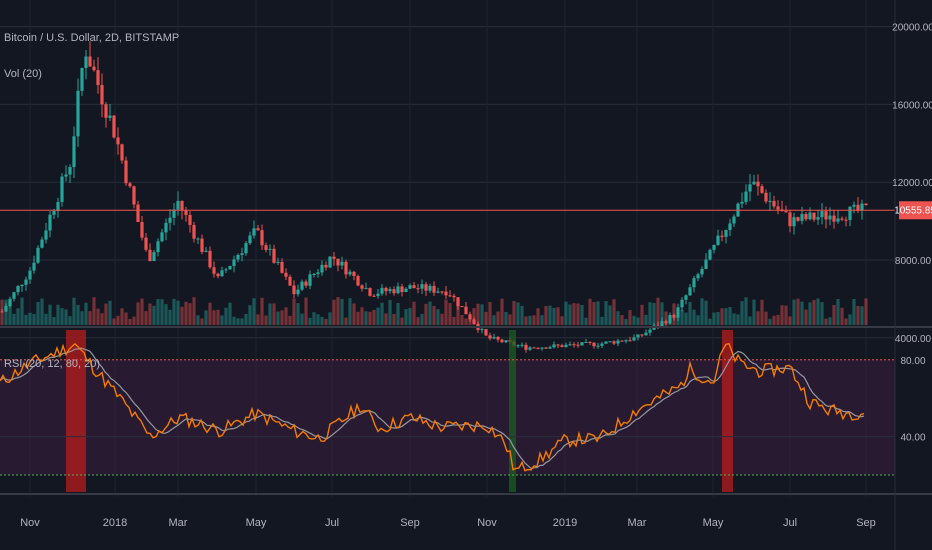  What do you see at coordinates (178, 523) in the screenshot?
I see `time-tick-label: Mar` at bounding box center [178, 523].